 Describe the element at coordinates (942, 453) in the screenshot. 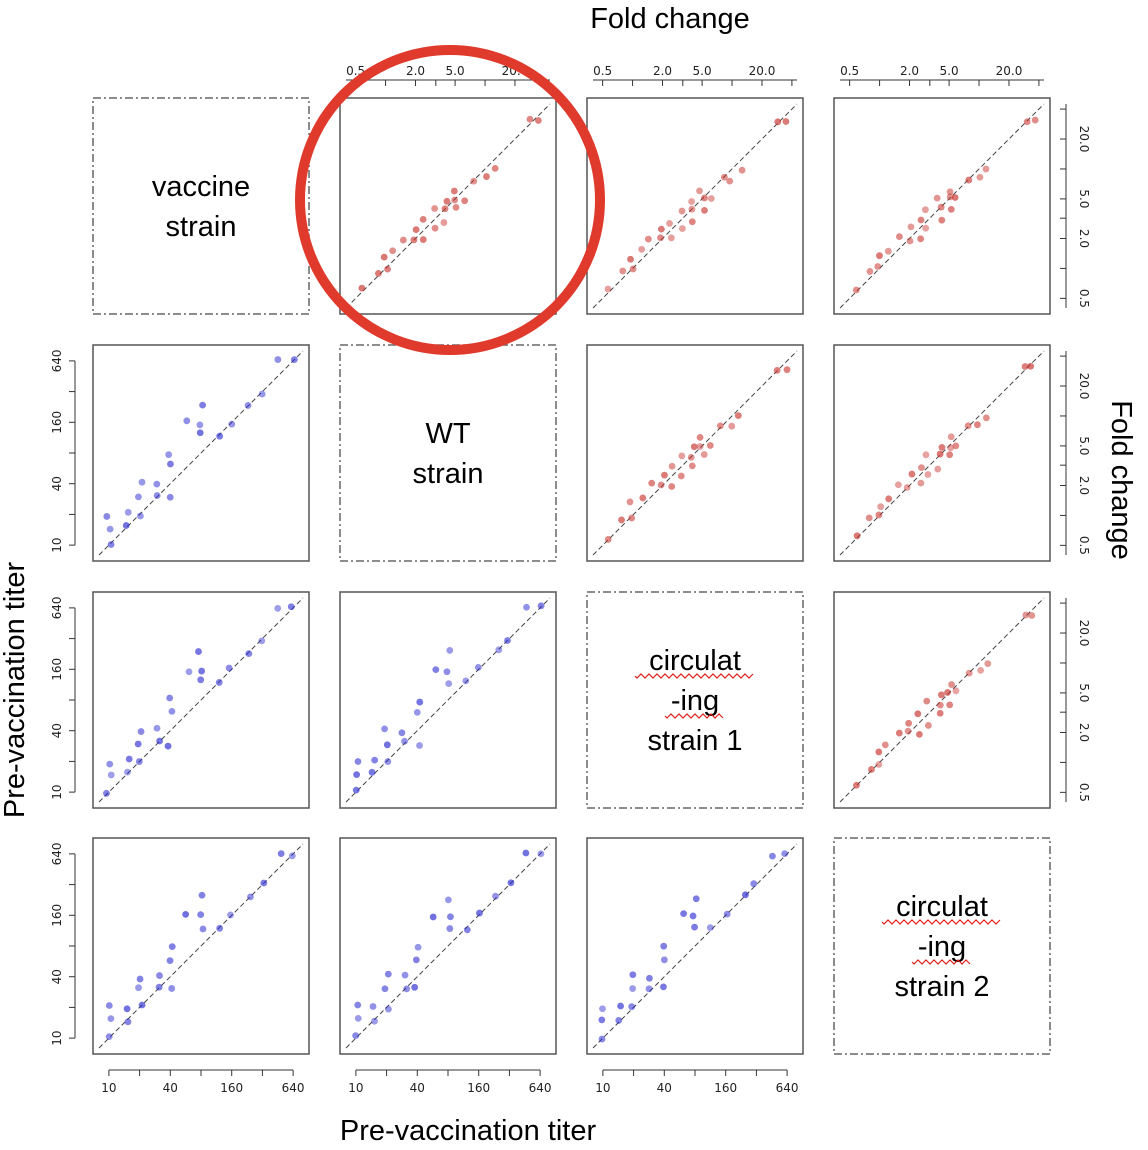

I see `panel-r1-c3` at that location.